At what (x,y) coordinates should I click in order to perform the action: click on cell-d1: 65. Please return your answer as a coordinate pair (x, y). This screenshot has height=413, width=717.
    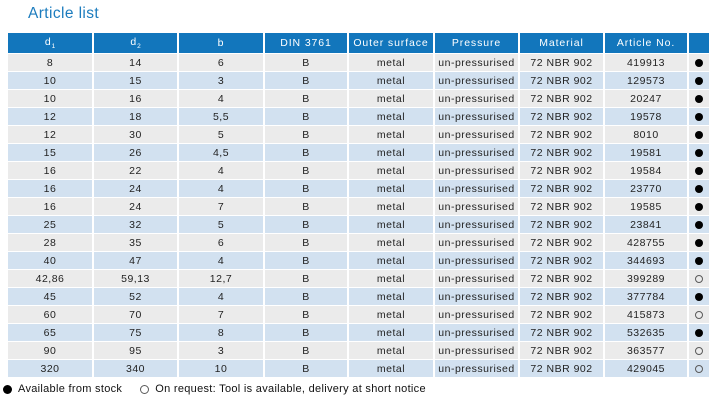
    Looking at the image, I should click on (51, 333).